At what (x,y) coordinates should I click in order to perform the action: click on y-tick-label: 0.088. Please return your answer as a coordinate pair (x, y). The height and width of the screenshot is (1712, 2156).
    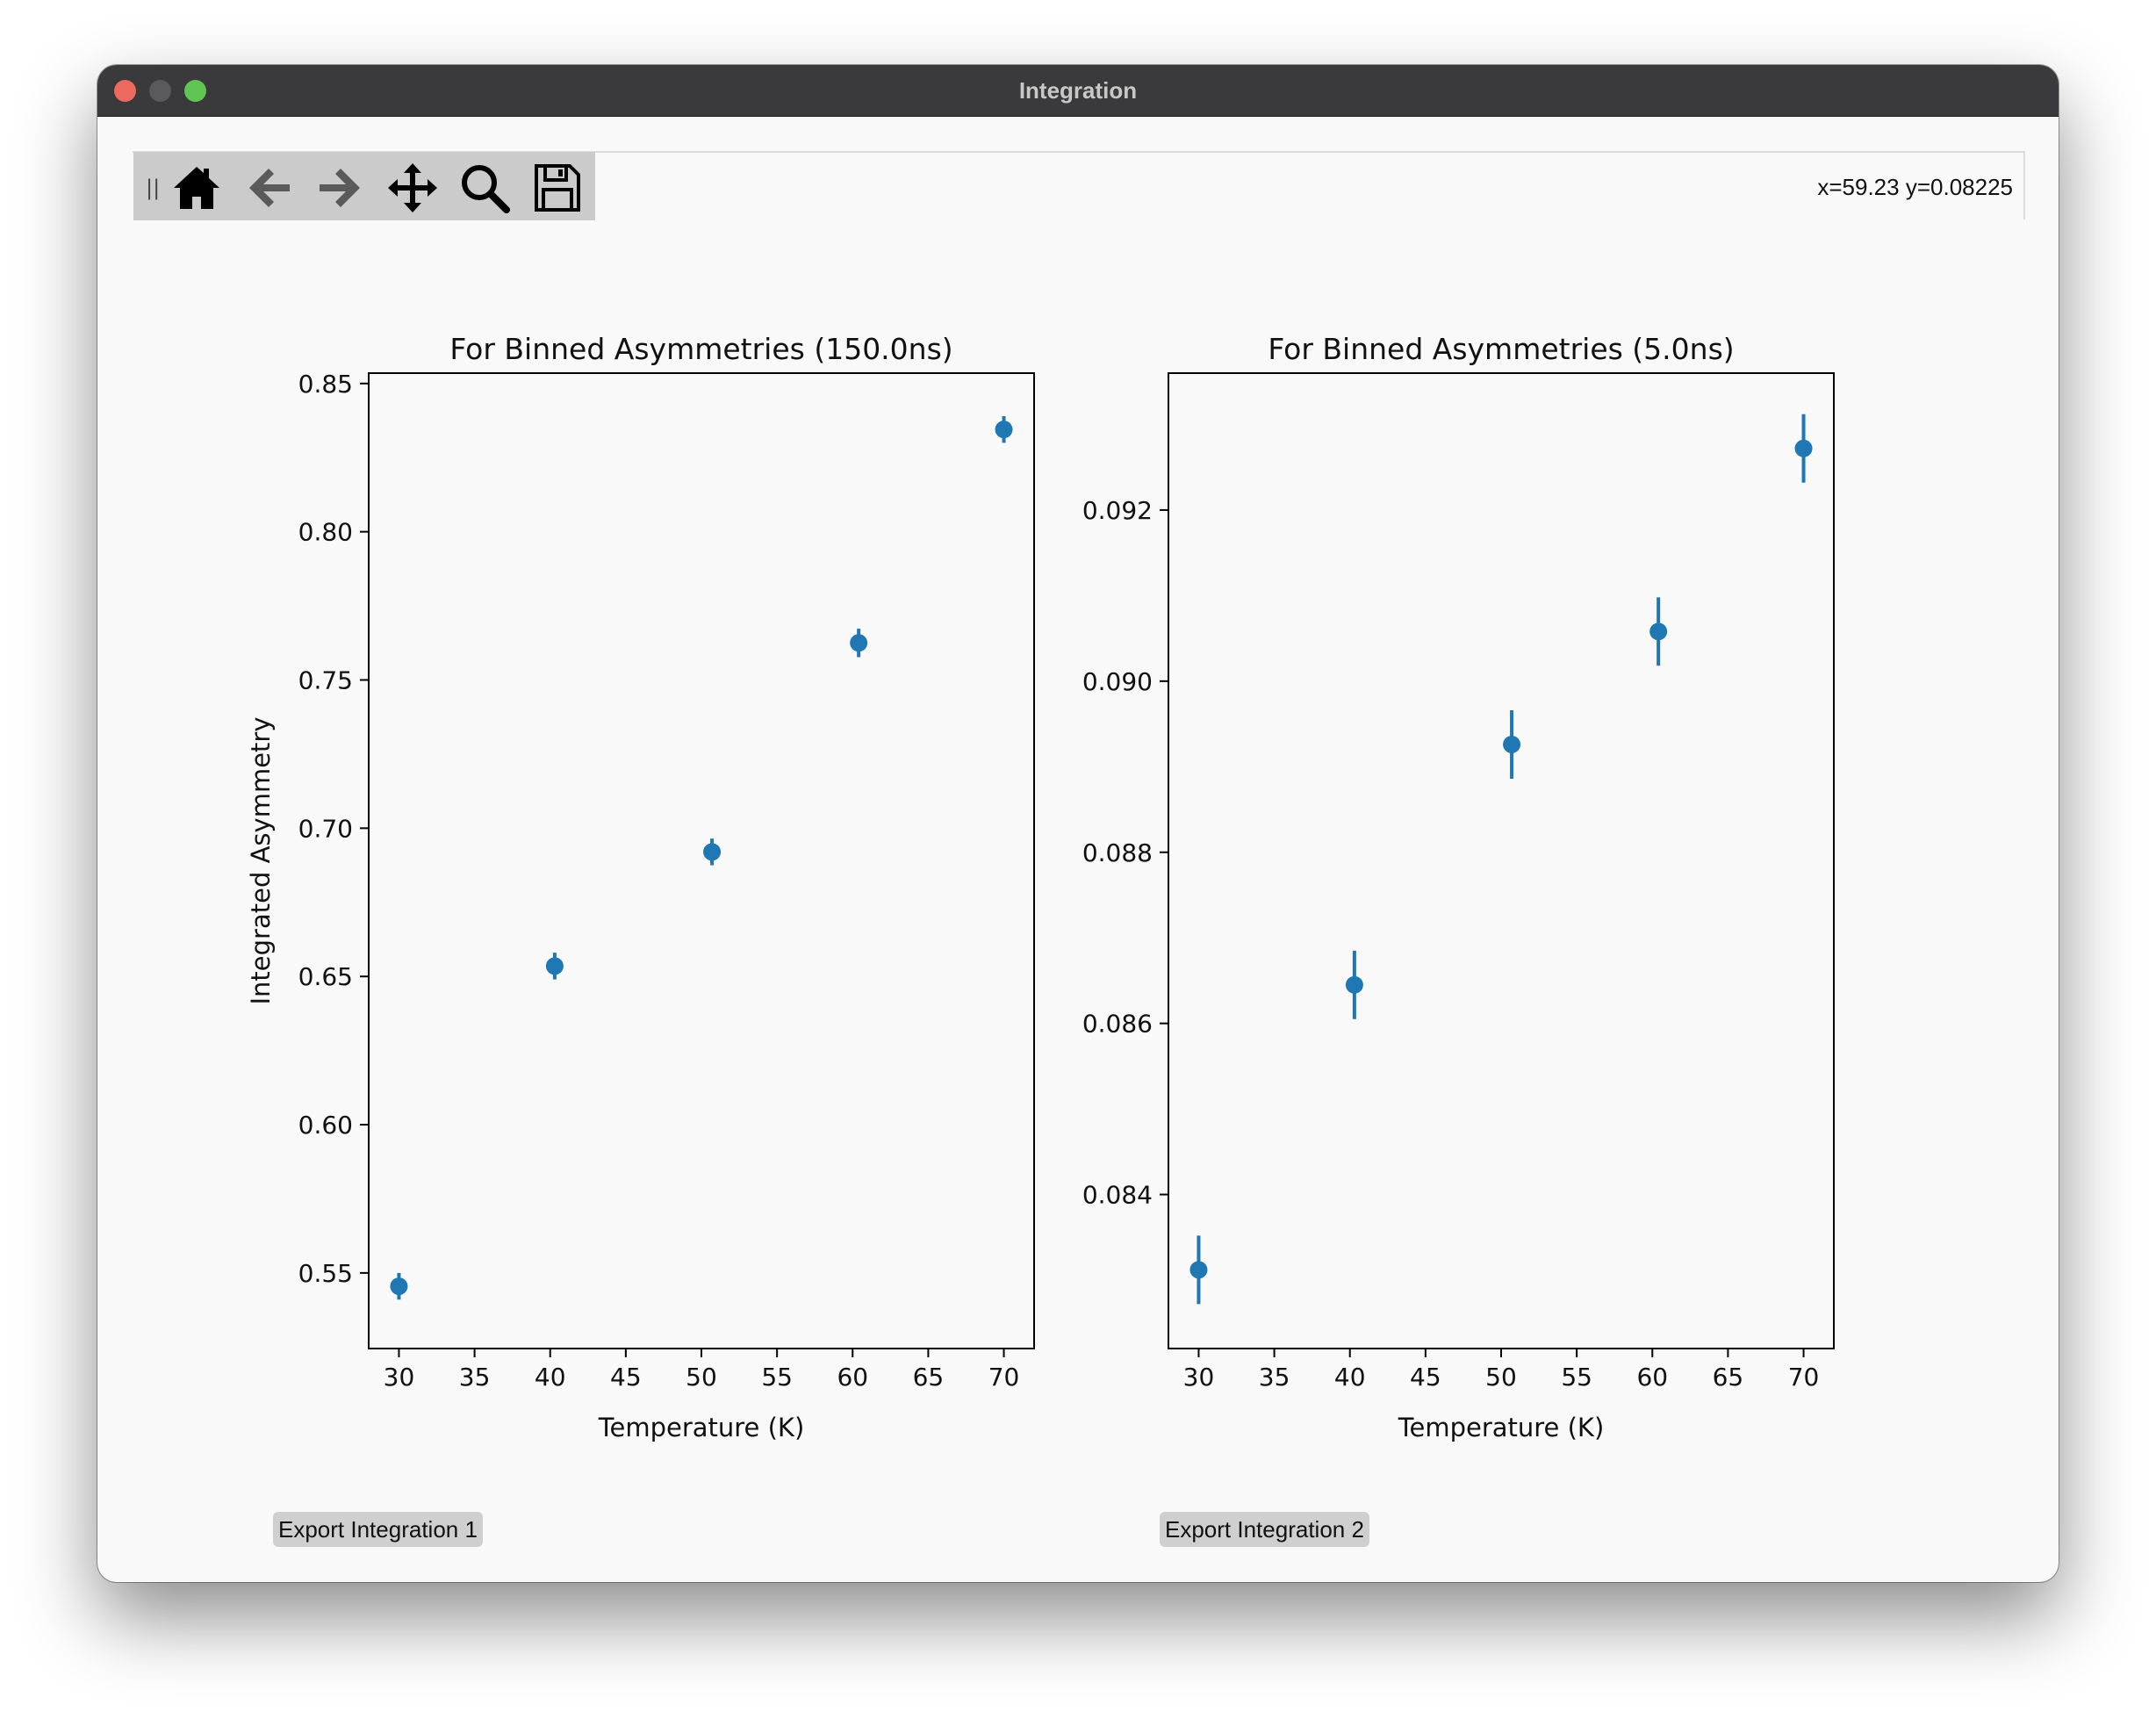
    Looking at the image, I should click on (1117, 852).